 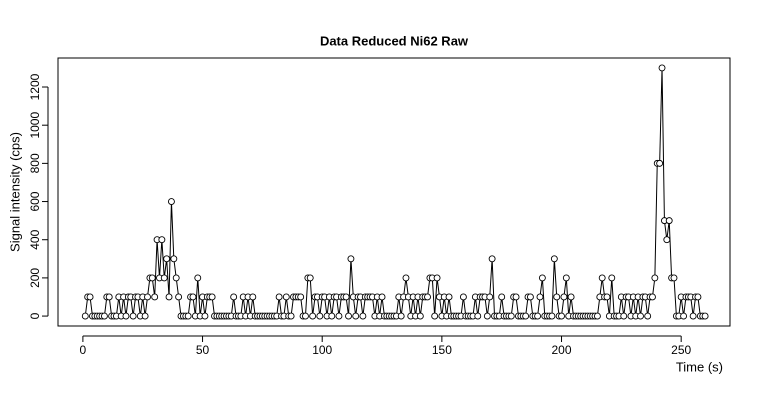 I want to click on y-tick-label: 600, so click(x=35, y=201).